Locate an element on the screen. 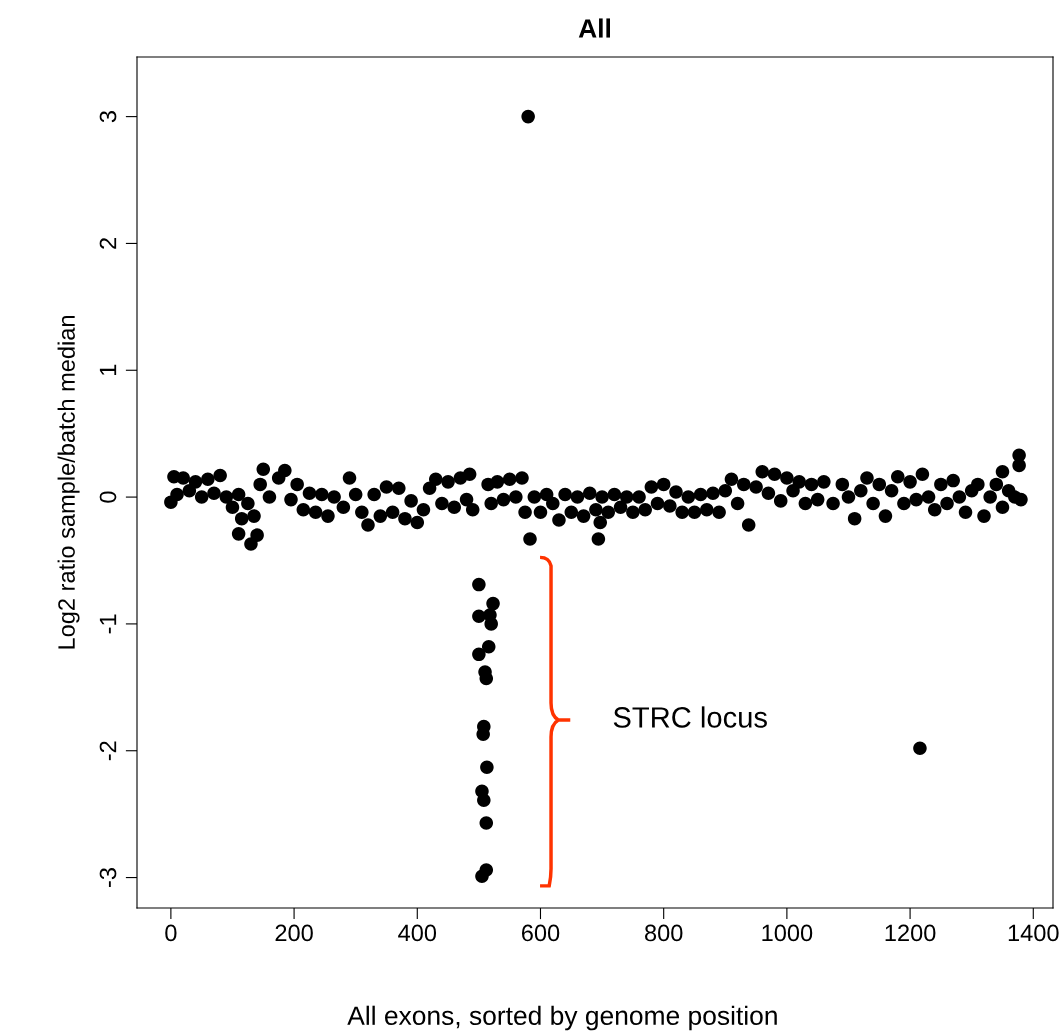  y-axis-title: Log2 ratio sample/batch median is located at coordinates (68, 482).